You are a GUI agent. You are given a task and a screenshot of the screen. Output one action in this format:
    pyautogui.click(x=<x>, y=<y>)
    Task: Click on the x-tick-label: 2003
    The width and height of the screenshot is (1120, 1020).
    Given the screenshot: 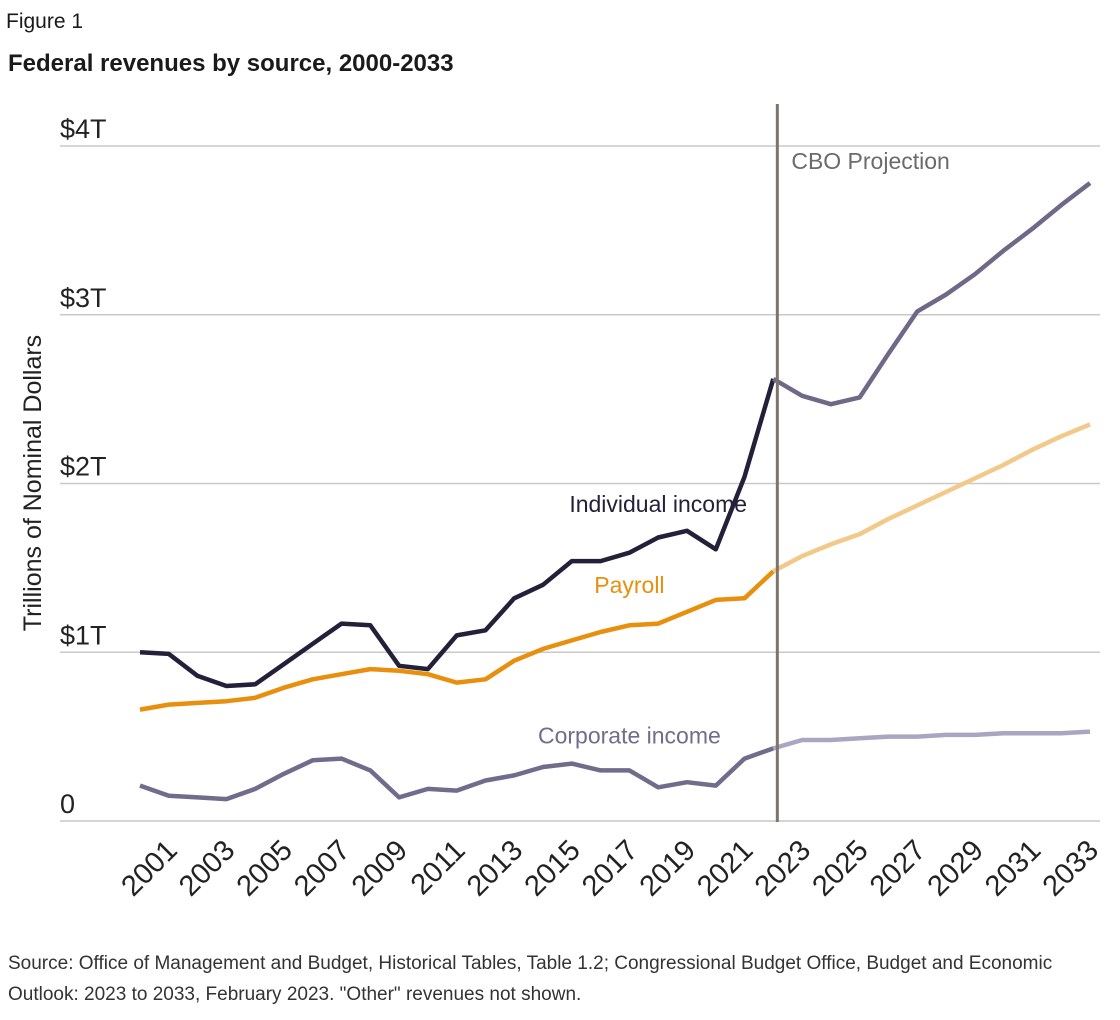 What is the action you would take?
    pyautogui.click(x=207, y=868)
    